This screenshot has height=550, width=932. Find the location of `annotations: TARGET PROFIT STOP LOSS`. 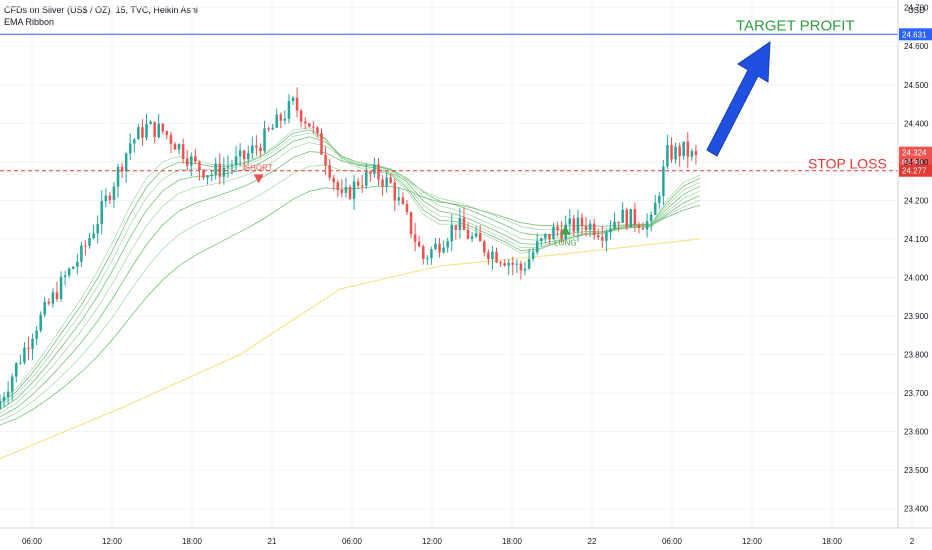

annotations: TARGET PROFIT STOP LOSS is located at coordinates (796, 94).